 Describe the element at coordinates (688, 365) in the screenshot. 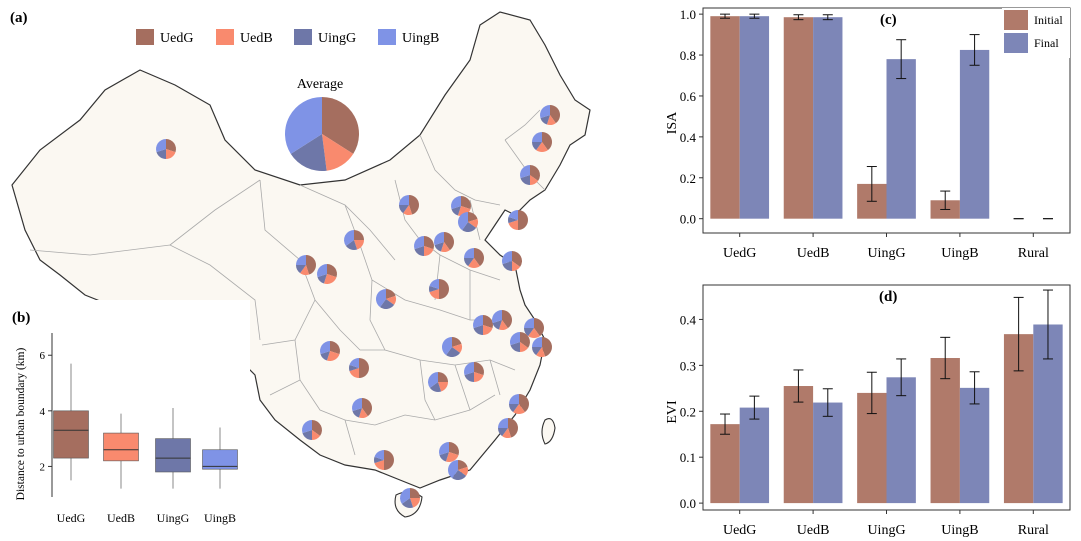

I see `y-tick-label: 0.3` at that location.